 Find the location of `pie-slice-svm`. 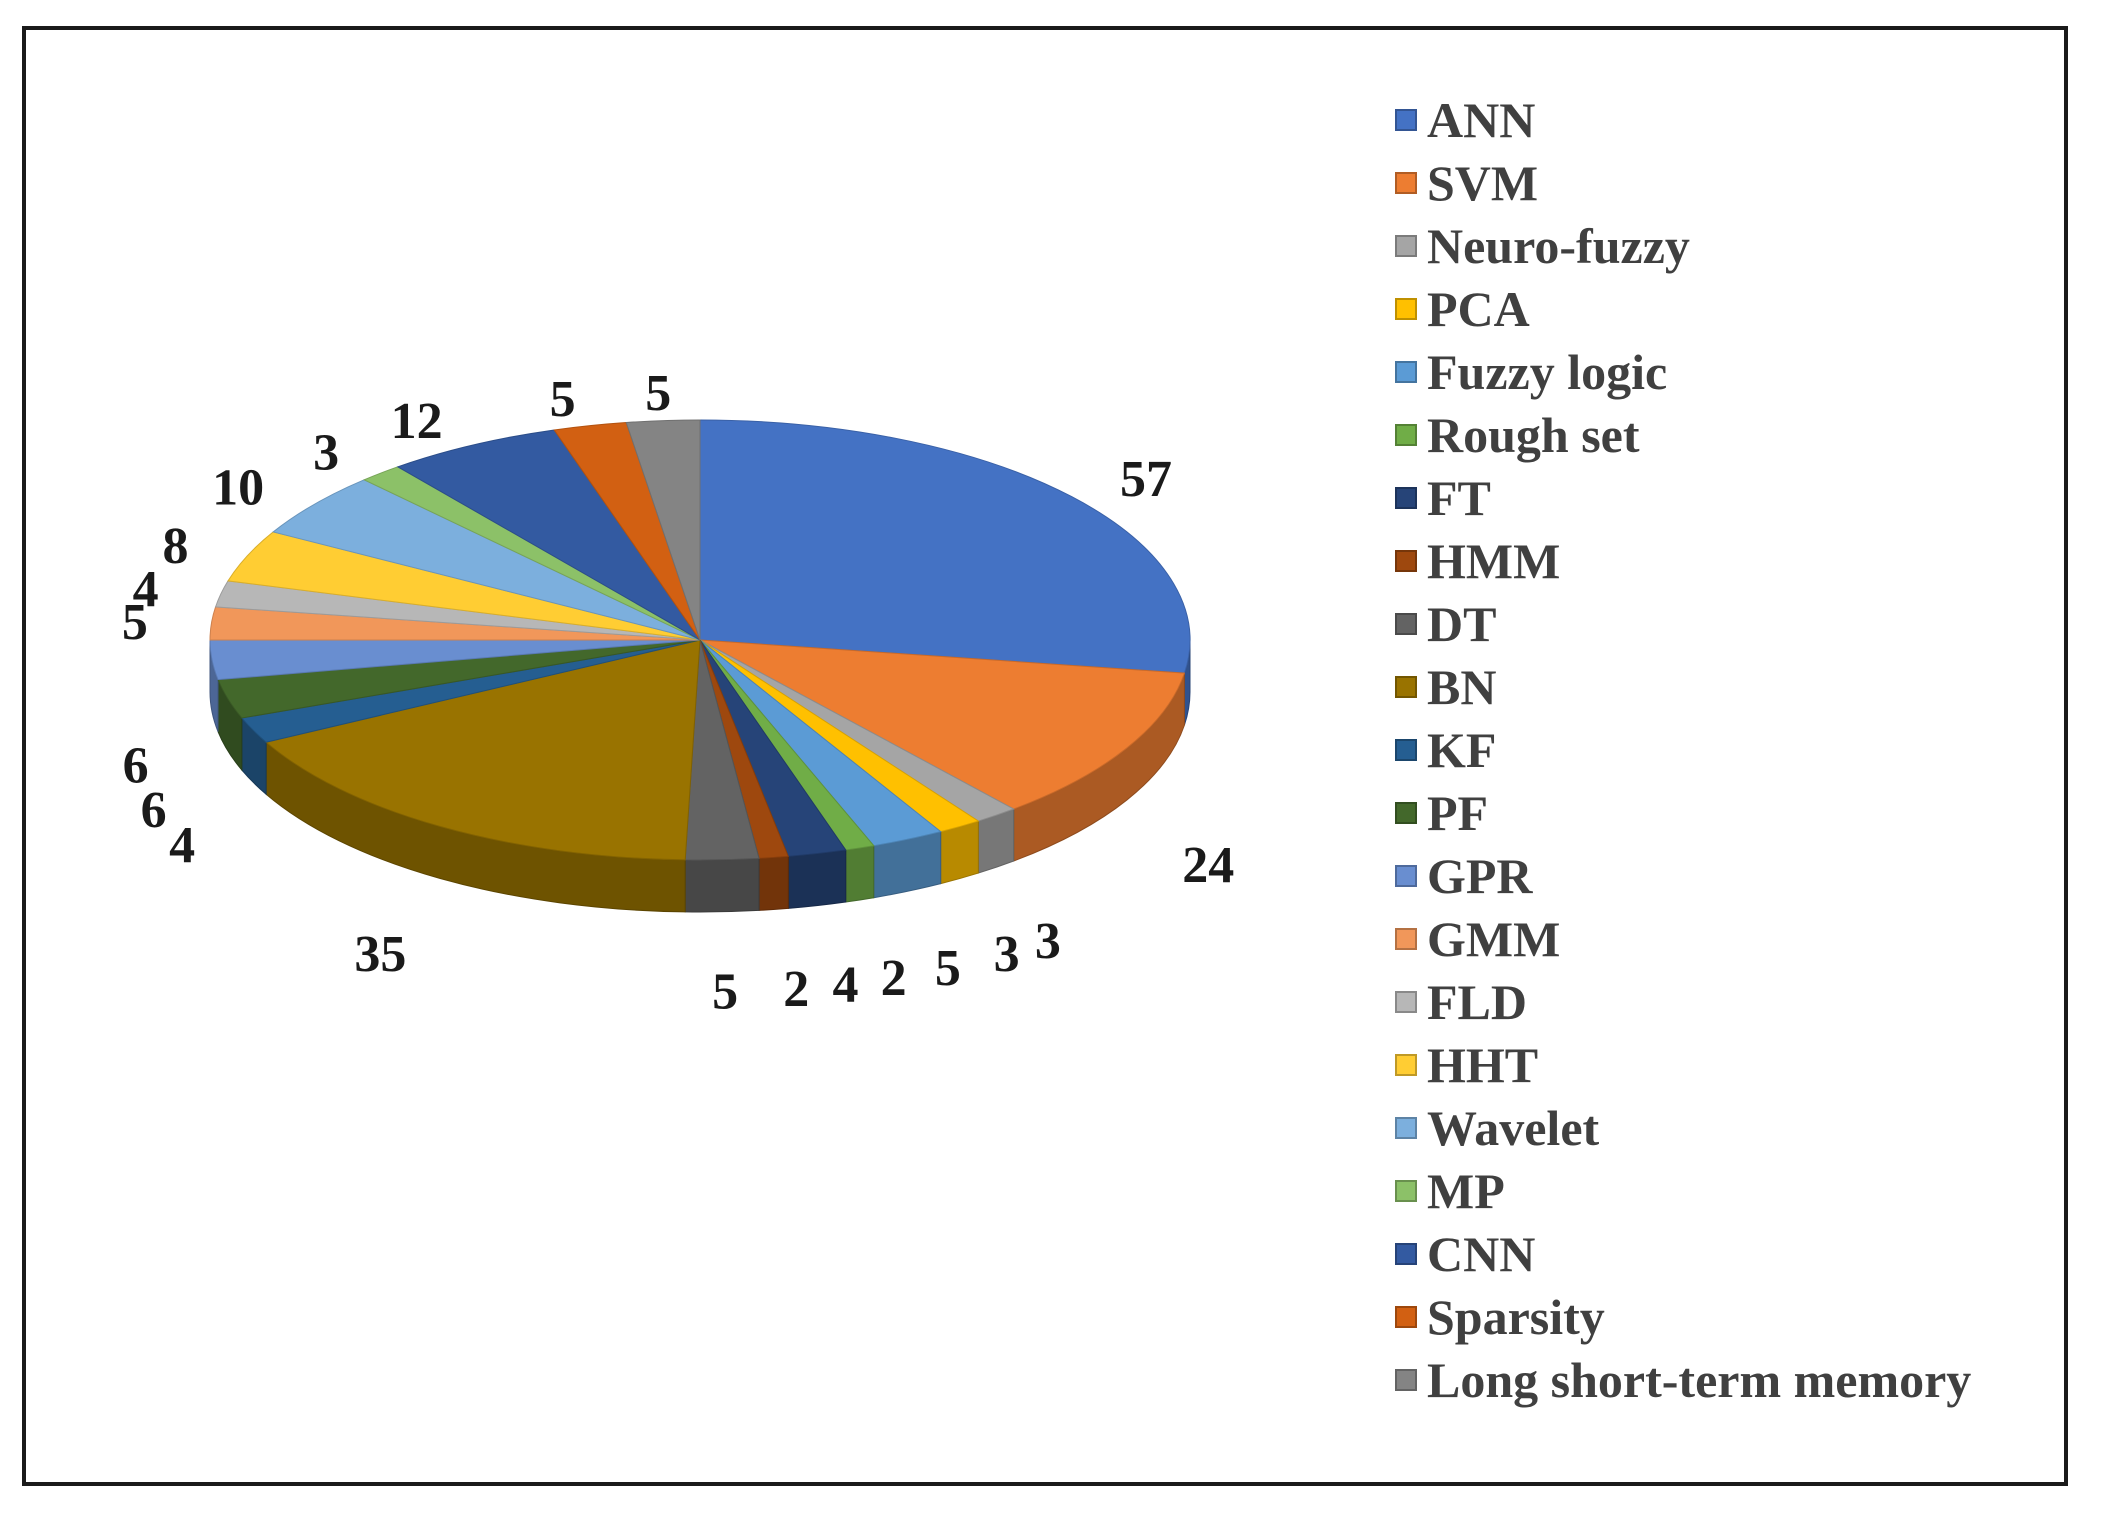

pie-slice-svm is located at coordinates (942, 724).